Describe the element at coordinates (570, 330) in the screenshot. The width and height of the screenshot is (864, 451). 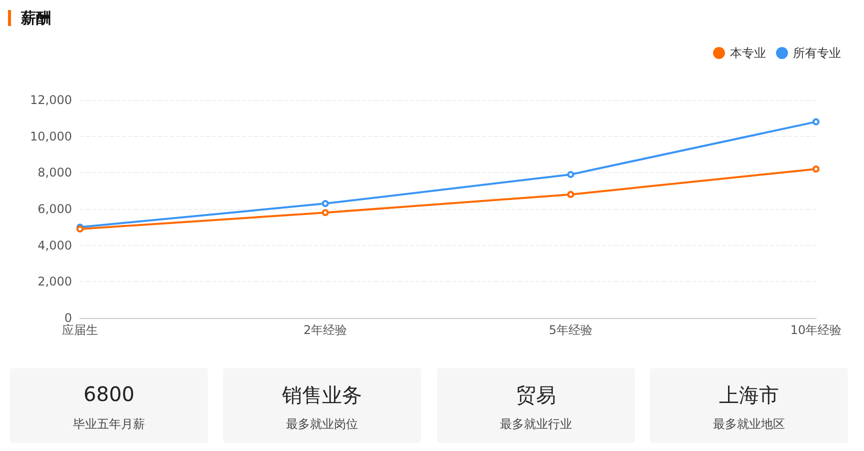
I see `x-tick-label: 5年经验` at that location.